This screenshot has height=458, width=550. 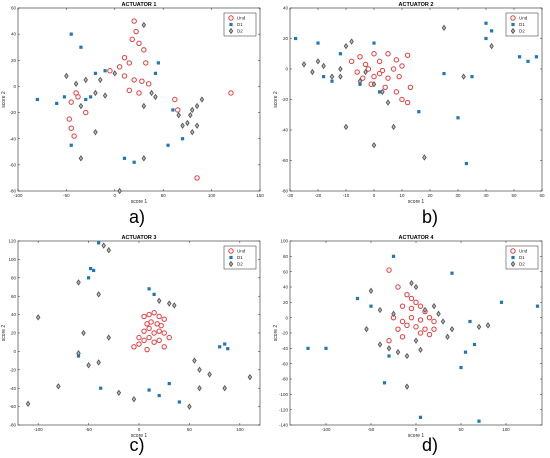 I want to click on y-tick-label: -40, so click(x=284, y=130).